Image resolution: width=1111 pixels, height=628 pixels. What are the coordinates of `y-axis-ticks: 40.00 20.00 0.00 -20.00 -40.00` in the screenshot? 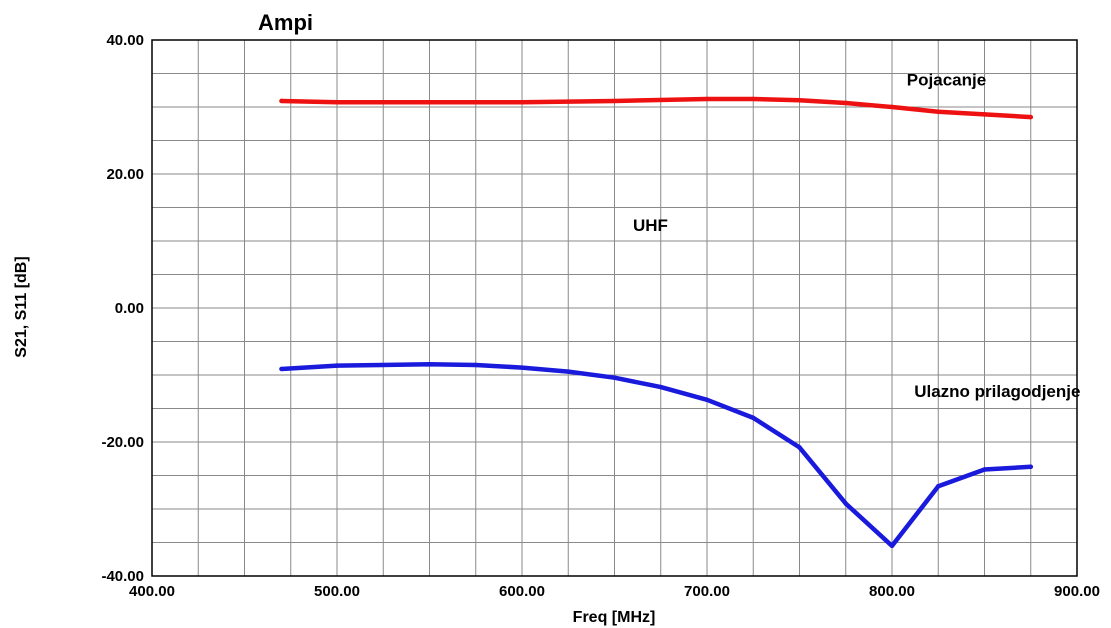 It's located at (122, 308).